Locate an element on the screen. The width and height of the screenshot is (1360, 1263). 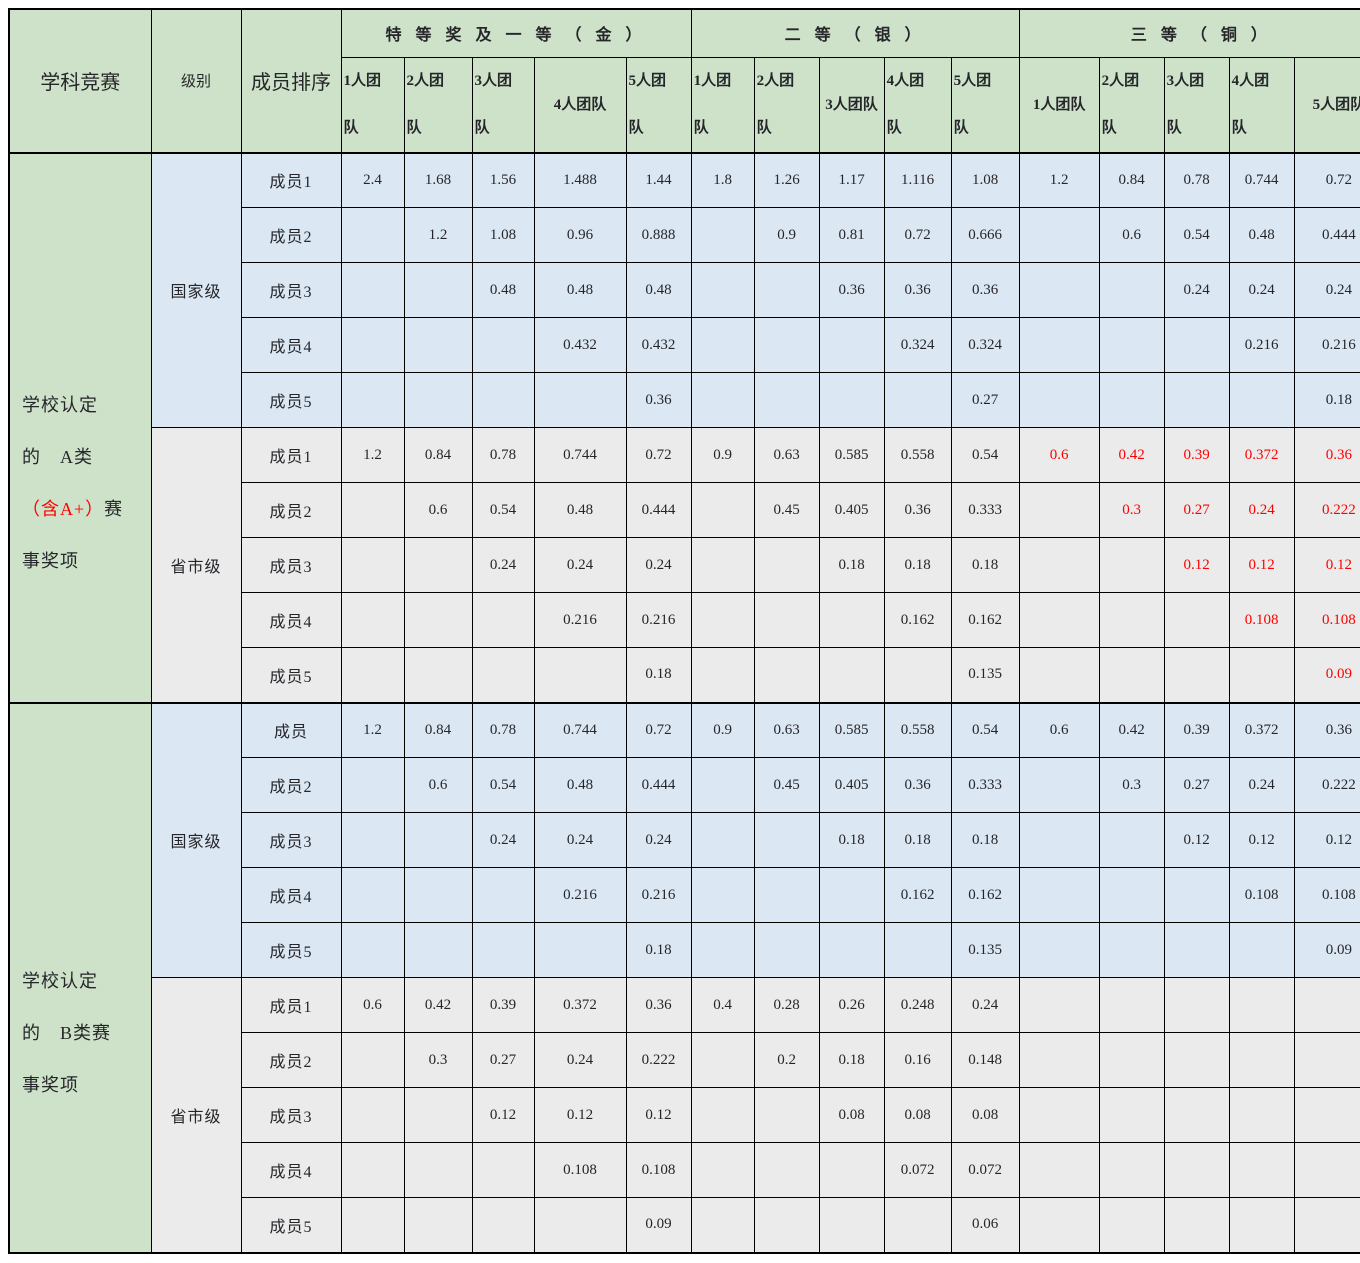
value-cell: 0.42 is located at coordinates (1131, 729).